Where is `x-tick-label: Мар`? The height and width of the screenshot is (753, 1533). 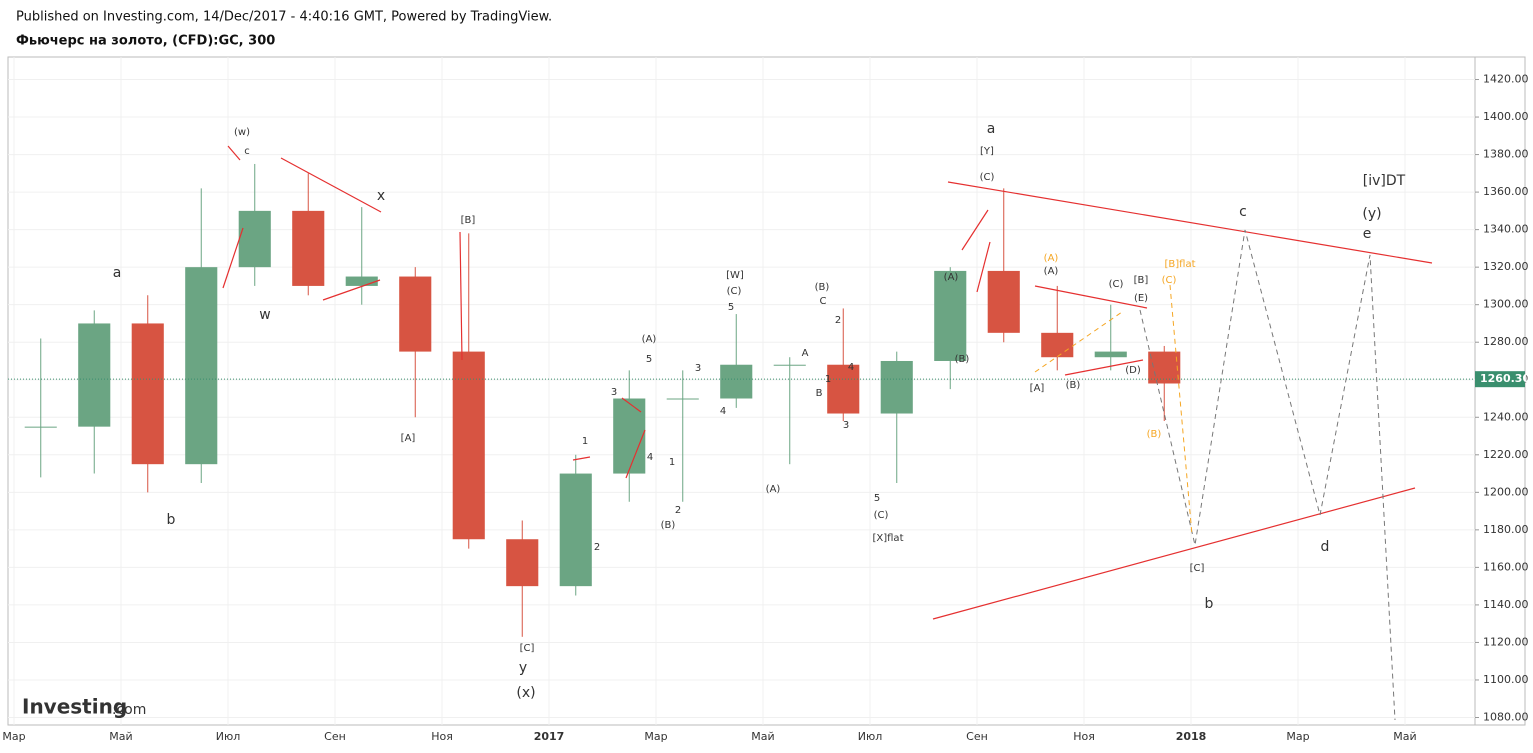
x-tick-label: Мар is located at coordinates (655, 736).